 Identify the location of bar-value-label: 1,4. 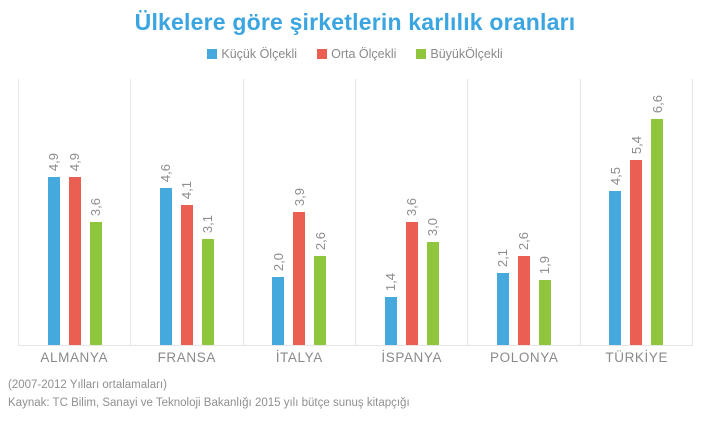
(391, 282).